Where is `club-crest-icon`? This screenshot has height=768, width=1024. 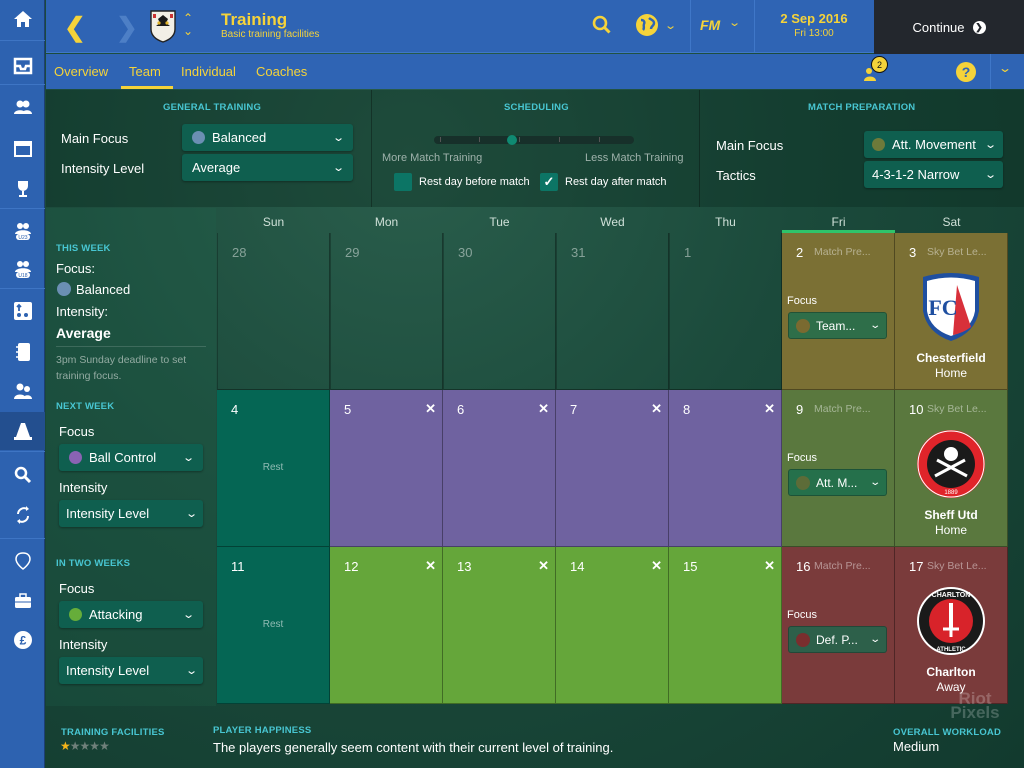
club-crest-icon is located at coordinates (163, 29).